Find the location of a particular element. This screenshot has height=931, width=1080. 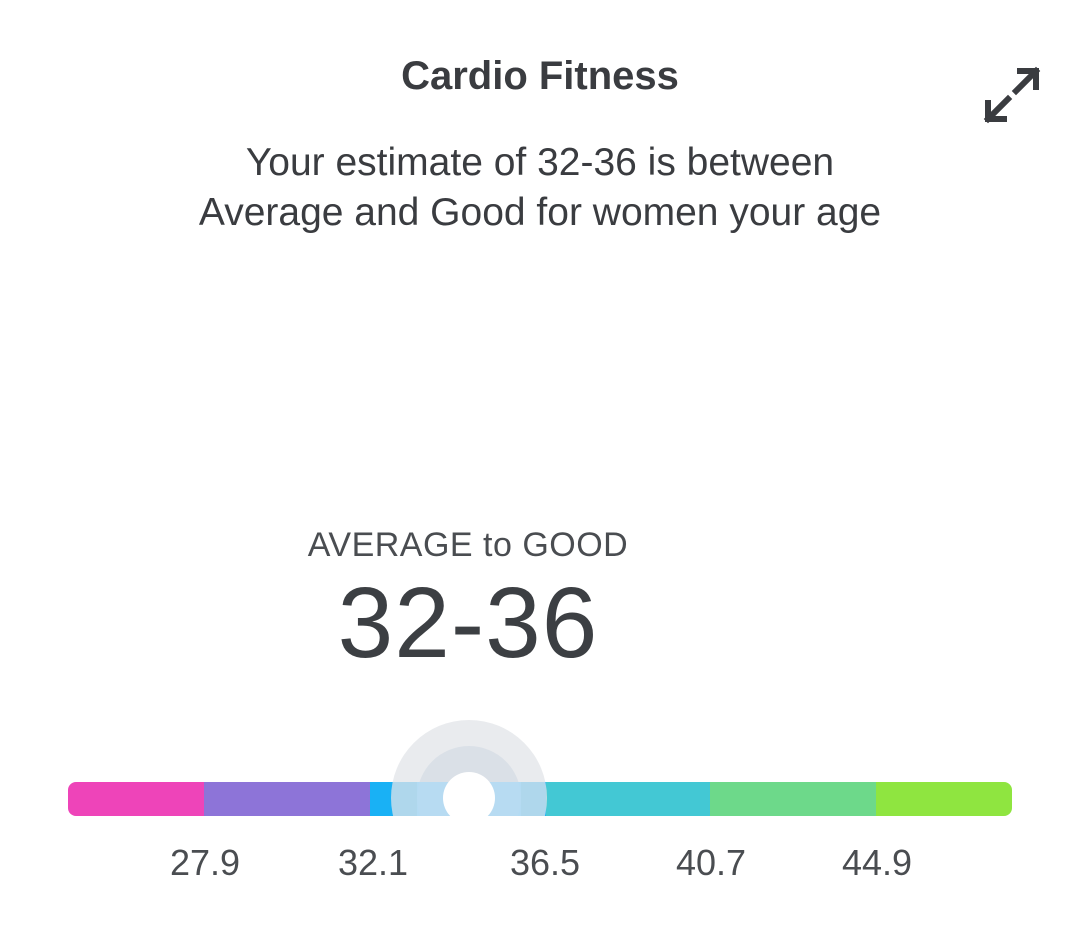

summary-line-2: Average and Good for women your age is located at coordinates (540, 212).